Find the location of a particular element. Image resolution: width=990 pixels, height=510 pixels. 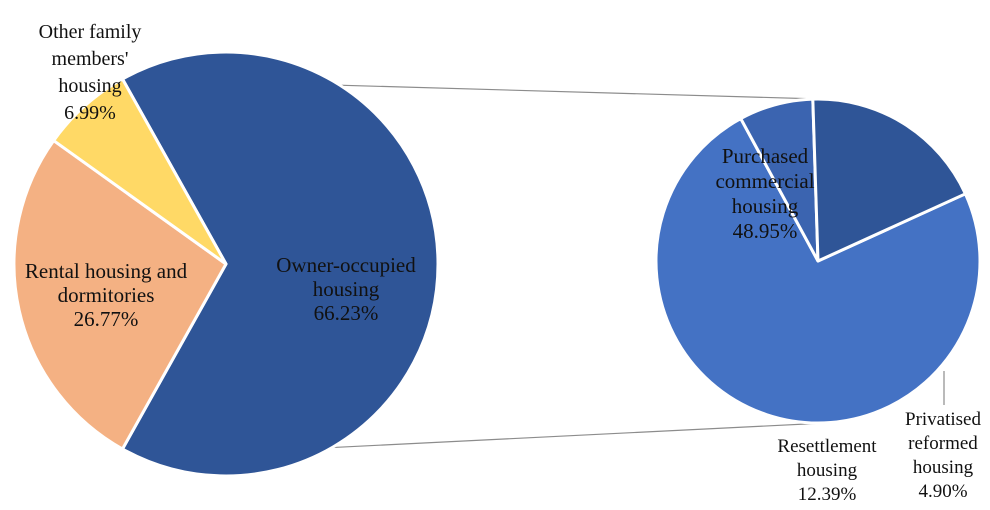

sub-pie-label-purchased-commercial-housing: Purchased commercial housing 48.95% is located at coordinates (764, 193).